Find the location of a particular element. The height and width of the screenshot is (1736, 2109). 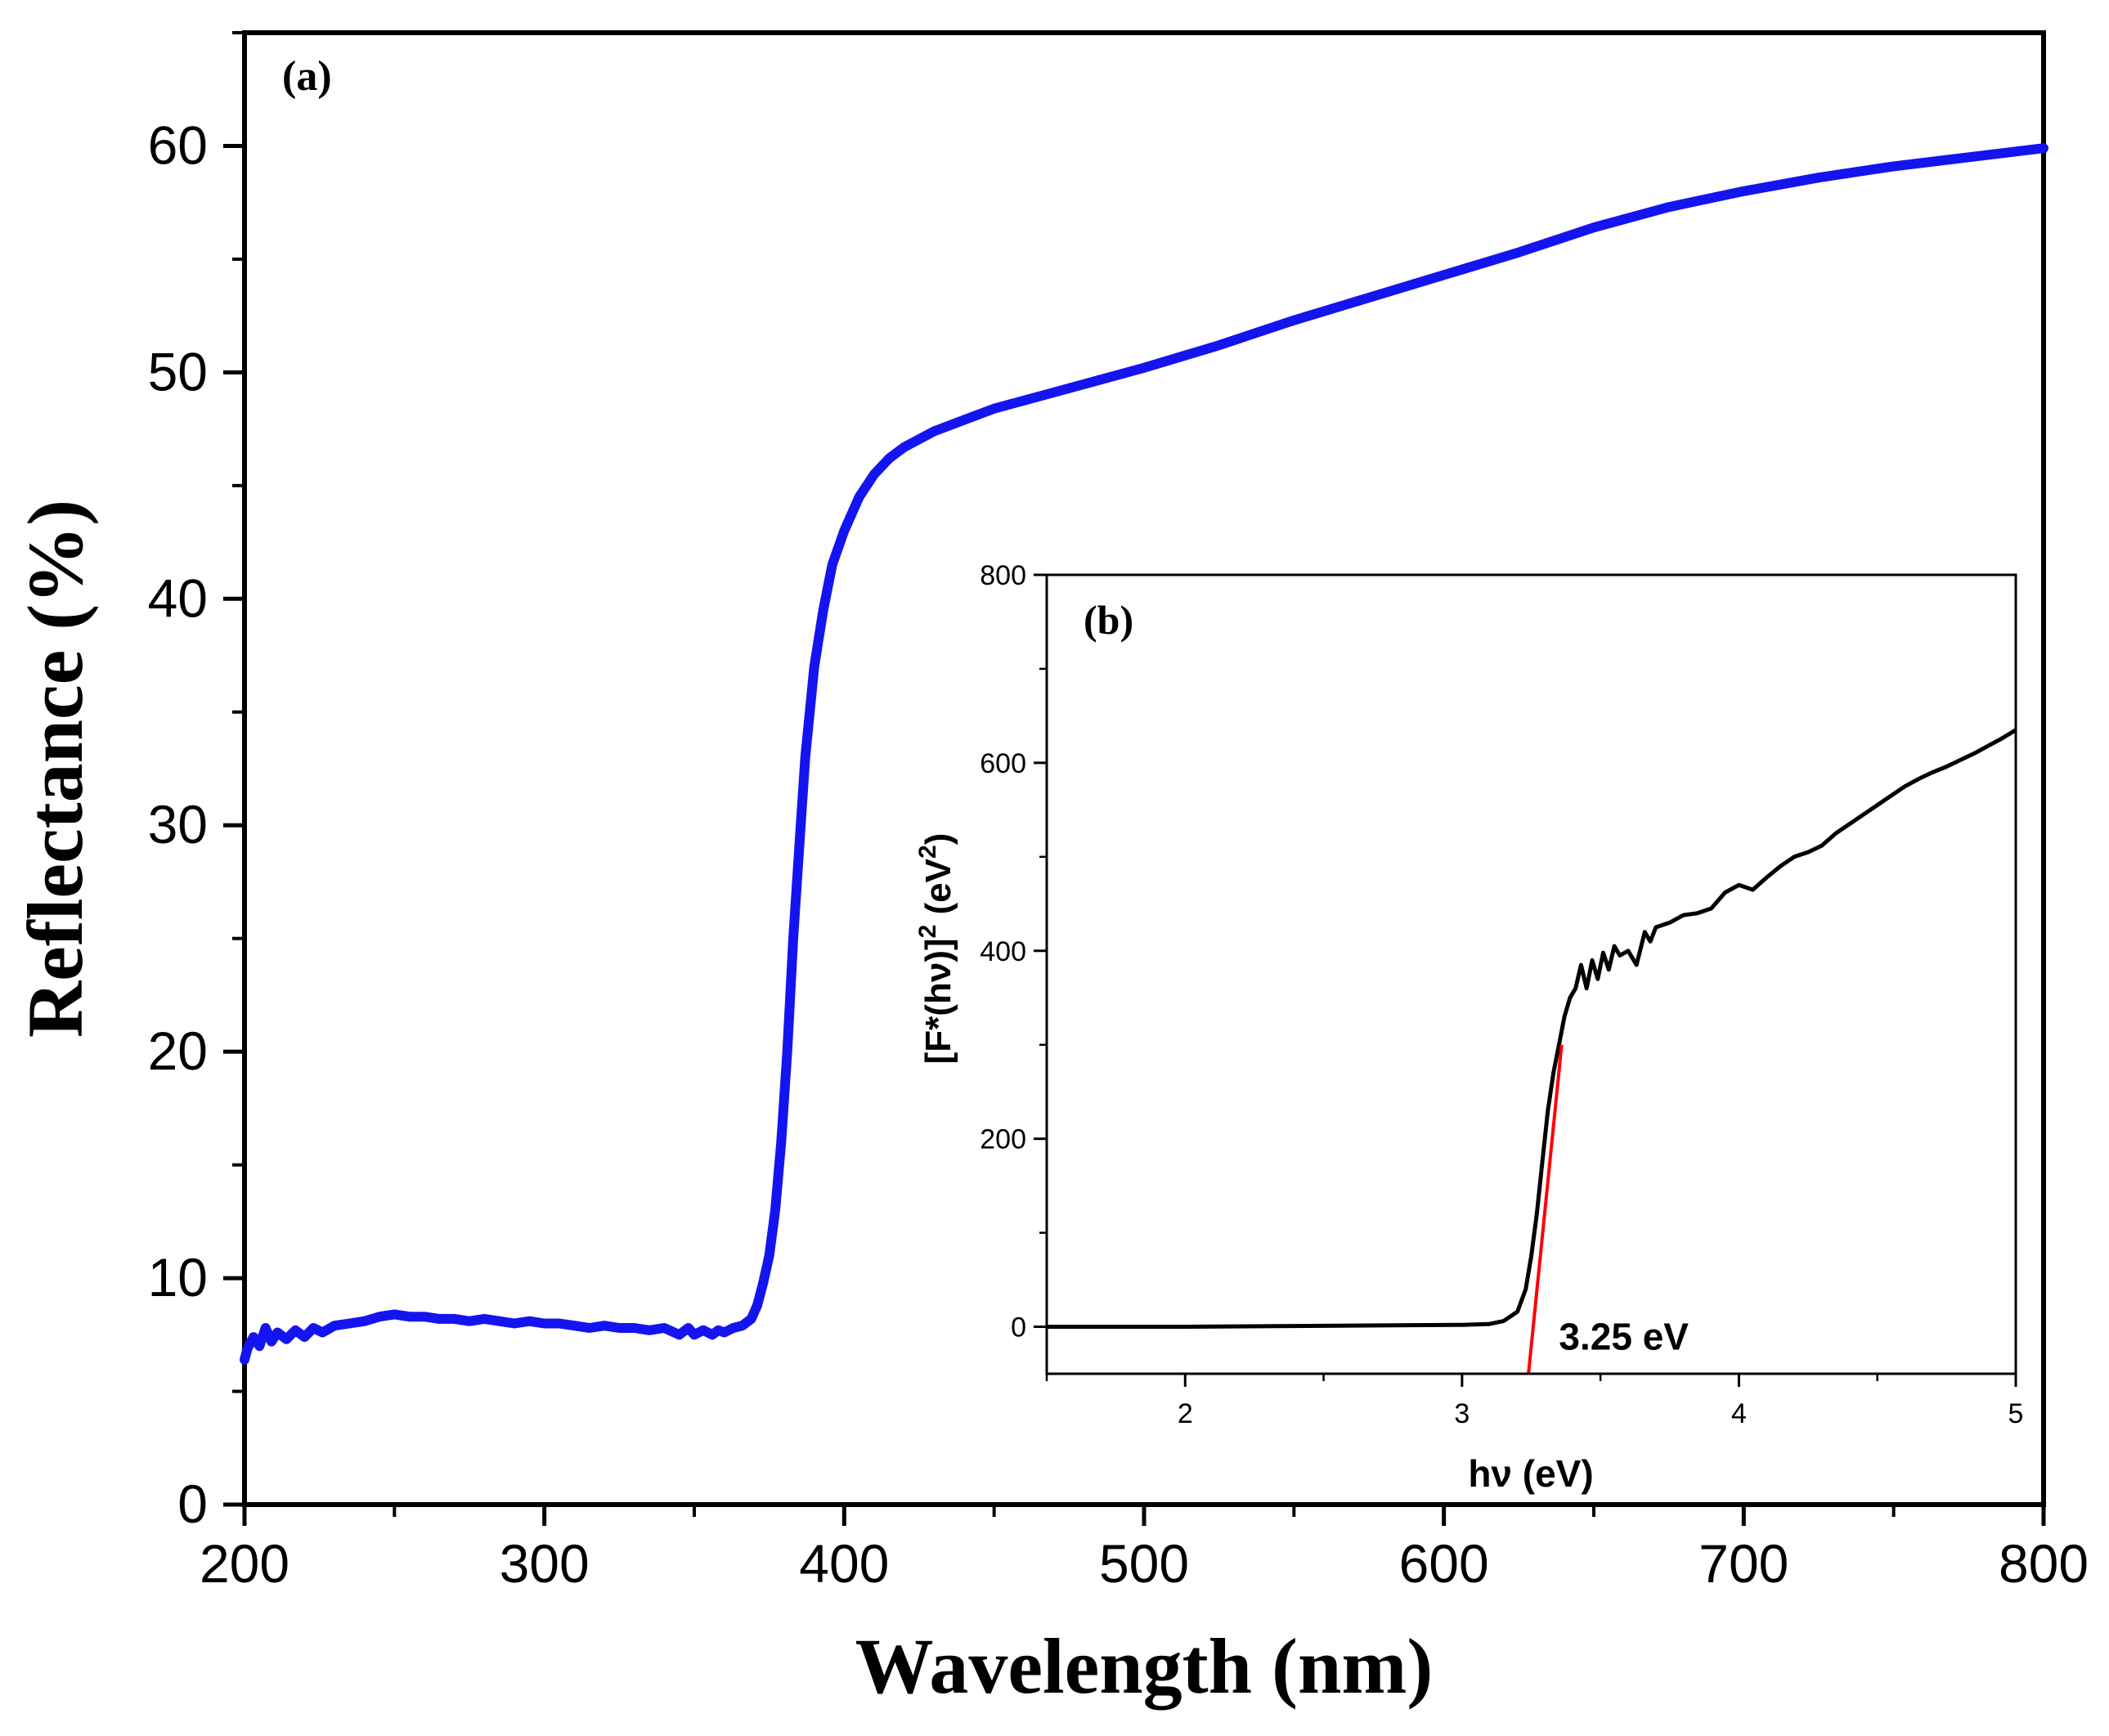

main-y-tick-label: 60 is located at coordinates (178, 144).